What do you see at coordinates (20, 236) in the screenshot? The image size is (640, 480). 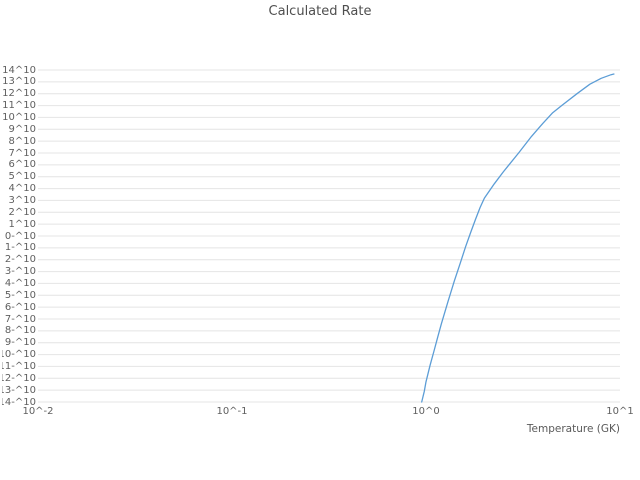 I see `y-tick-label: 10^-0` at bounding box center [20, 236].